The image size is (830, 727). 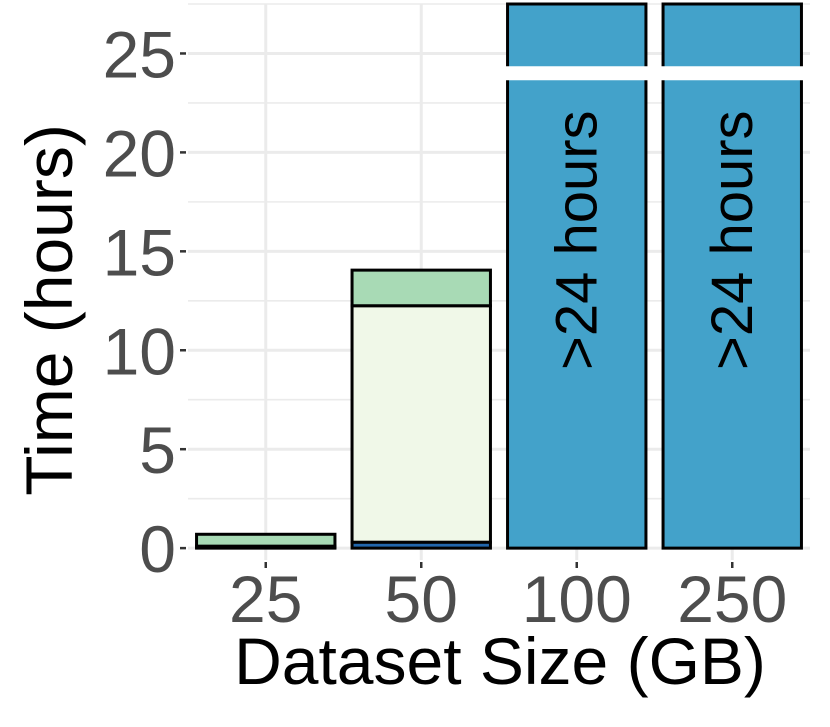 I want to click on x-tick-label: 50, so click(x=421, y=599).